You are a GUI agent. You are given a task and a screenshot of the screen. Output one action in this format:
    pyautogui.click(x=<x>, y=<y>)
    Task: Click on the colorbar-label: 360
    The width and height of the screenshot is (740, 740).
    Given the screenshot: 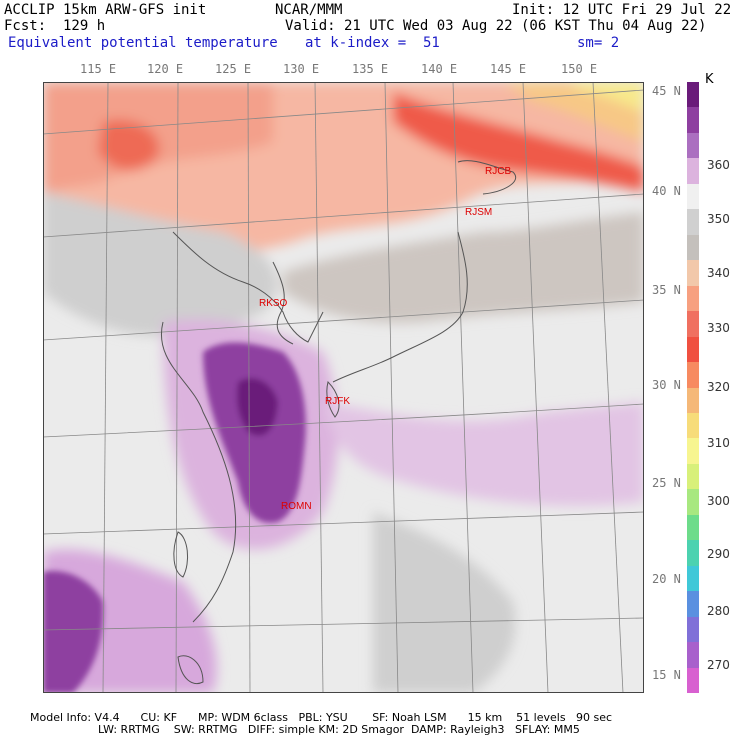 What is the action you would take?
    pyautogui.click(x=718, y=165)
    